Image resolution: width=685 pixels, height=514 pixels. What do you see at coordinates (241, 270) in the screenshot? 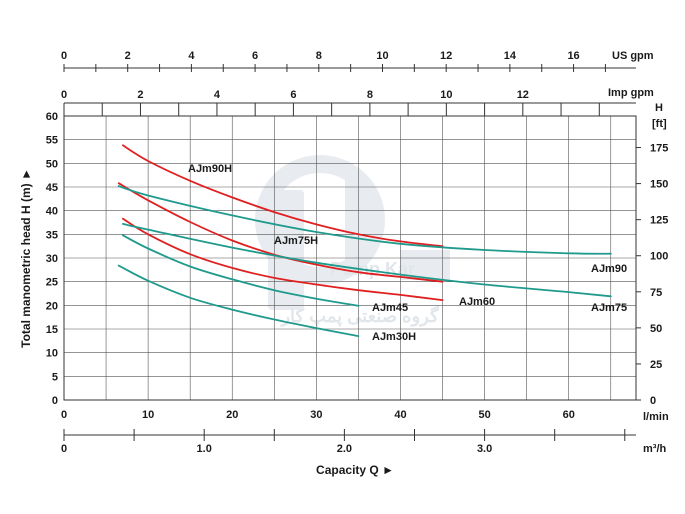
I see `curve-ajm45` at bounding box center [241, 270].